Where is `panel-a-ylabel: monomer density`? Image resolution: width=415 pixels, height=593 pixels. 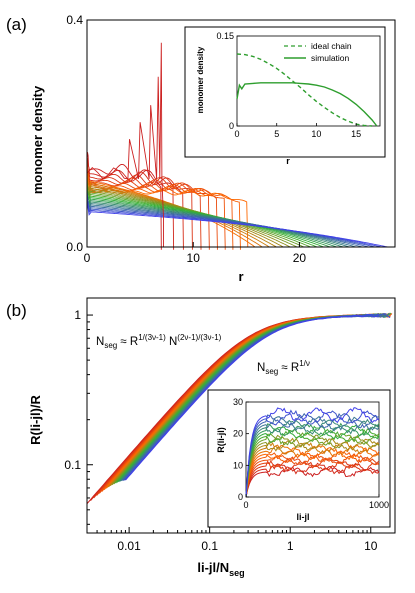 panel-a-ylabel: monomer density is located at coordinates (37, 139).